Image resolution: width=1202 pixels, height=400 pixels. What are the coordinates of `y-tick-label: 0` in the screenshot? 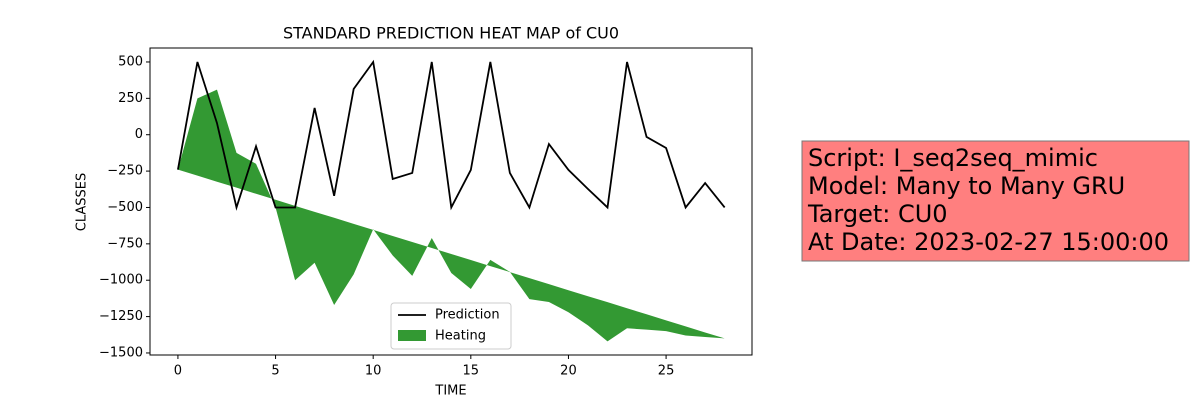 It's located at (139, 134).